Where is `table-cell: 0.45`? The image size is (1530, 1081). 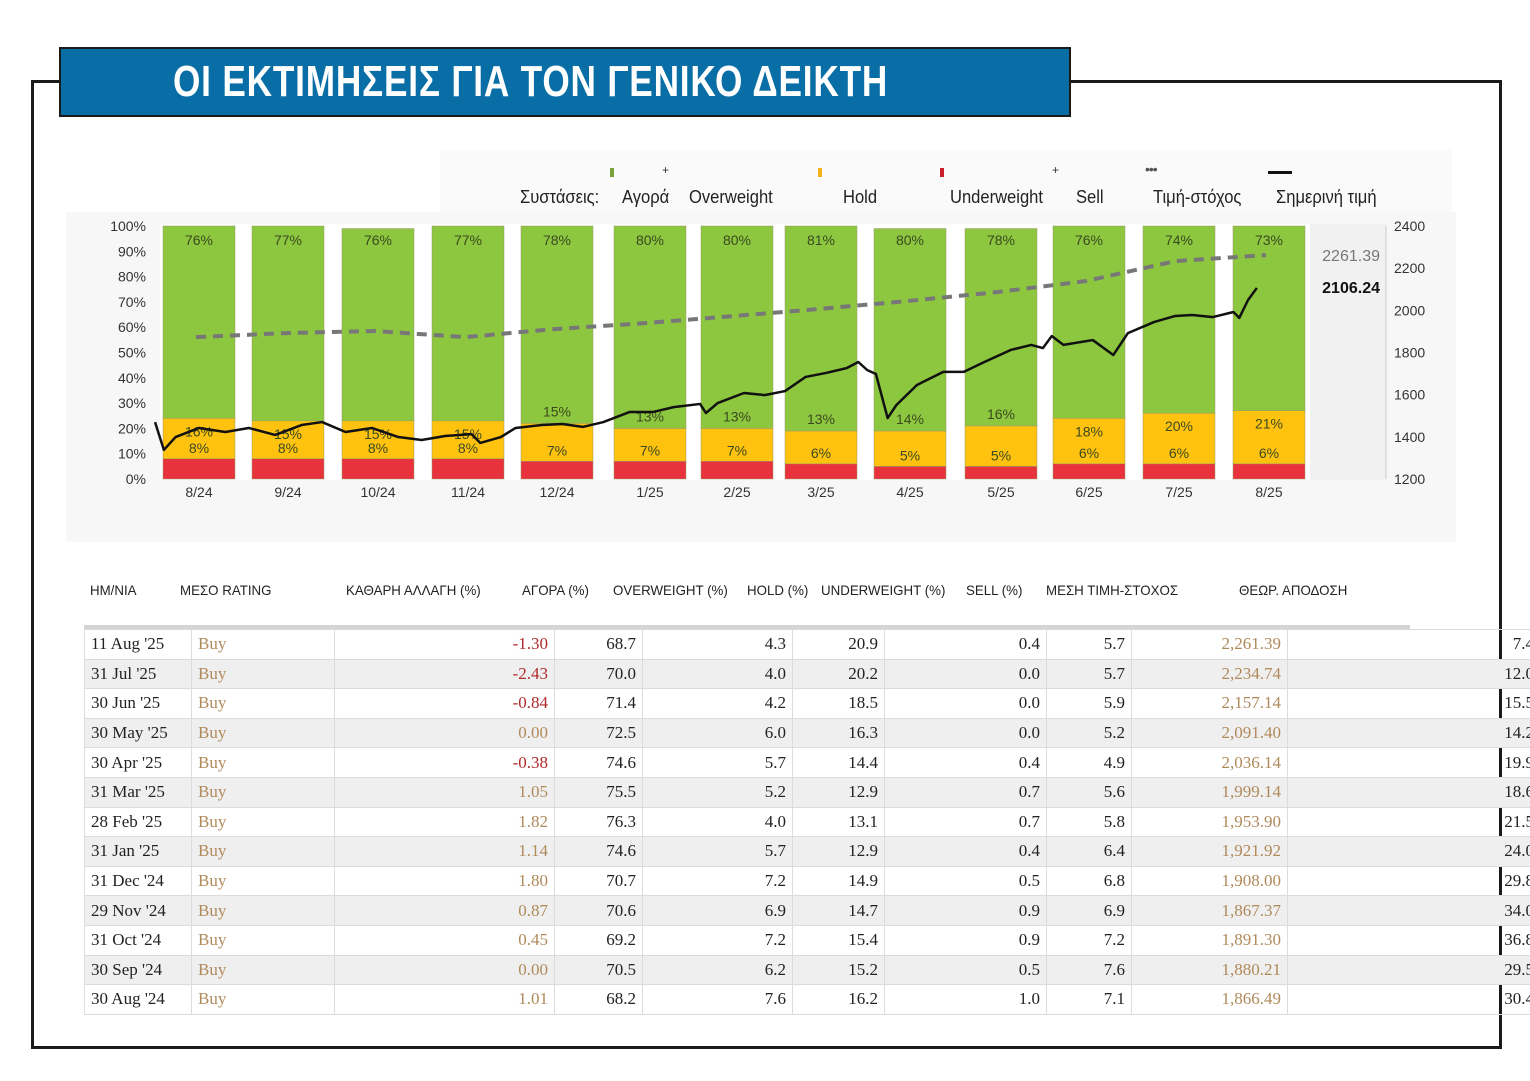
table-cell: 0.45 is located at coordinates (444, 940).